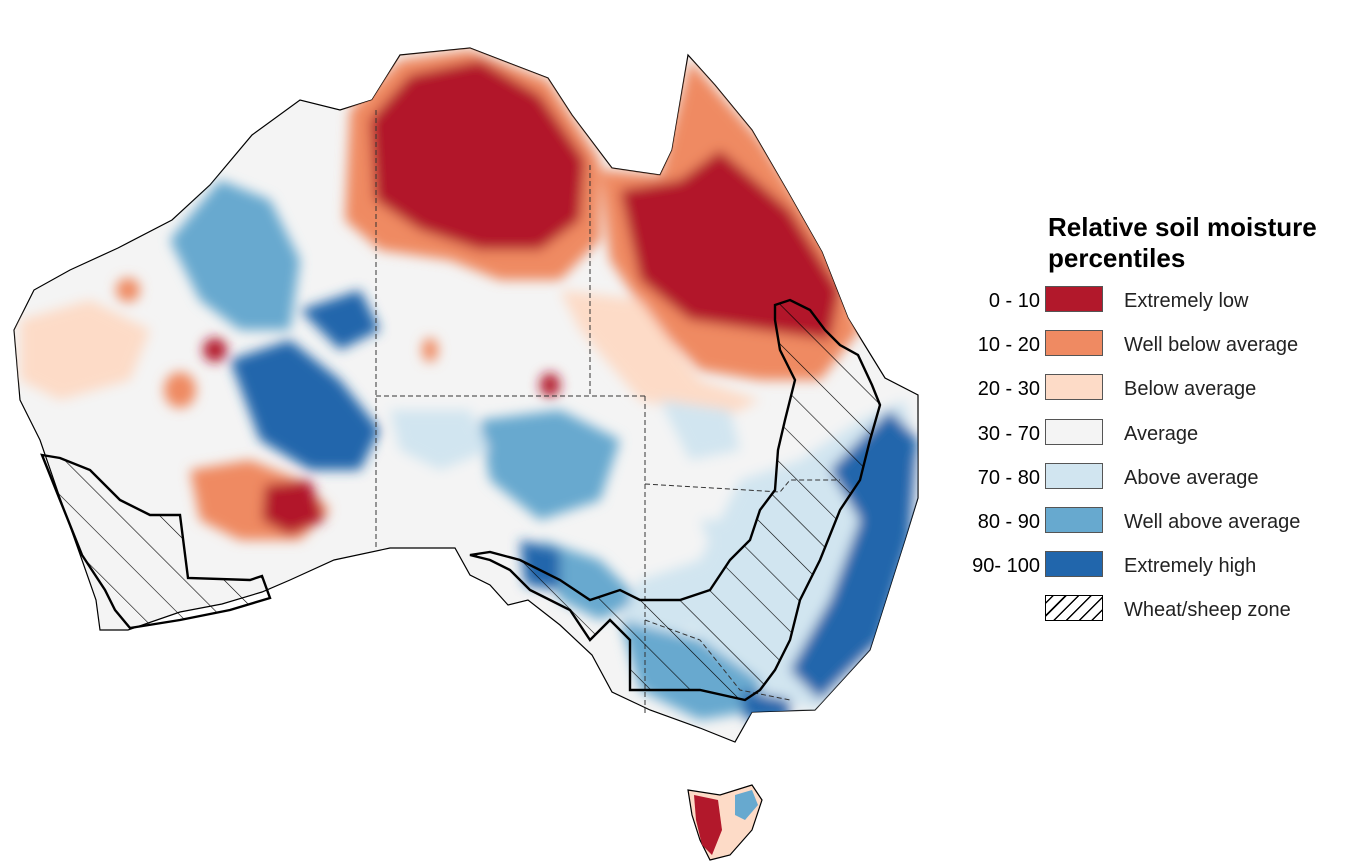  I want to click on legend-title-line2: percentiles, so click(1117, 258).